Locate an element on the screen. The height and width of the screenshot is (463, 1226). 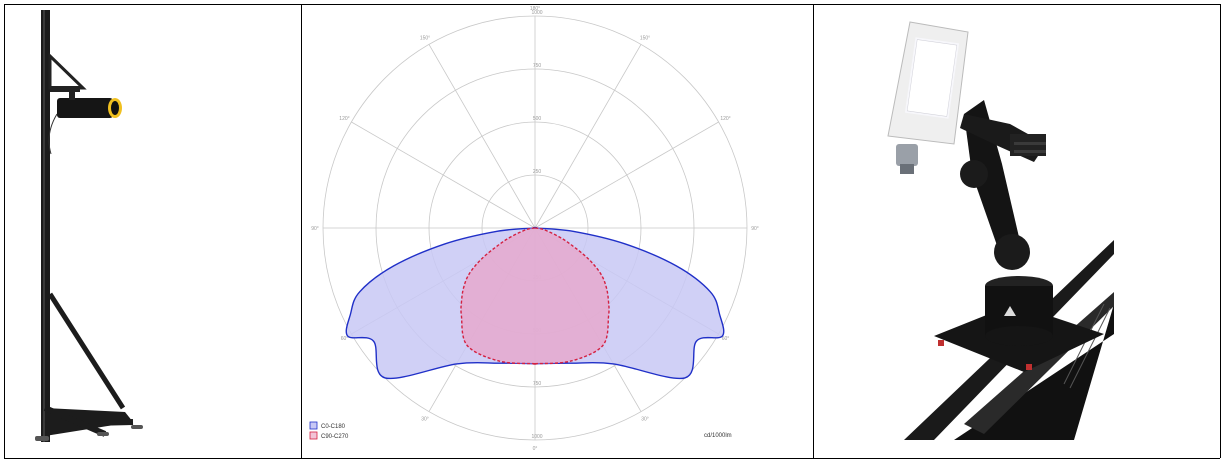
table-top-border is located at coordinates (612, 4).